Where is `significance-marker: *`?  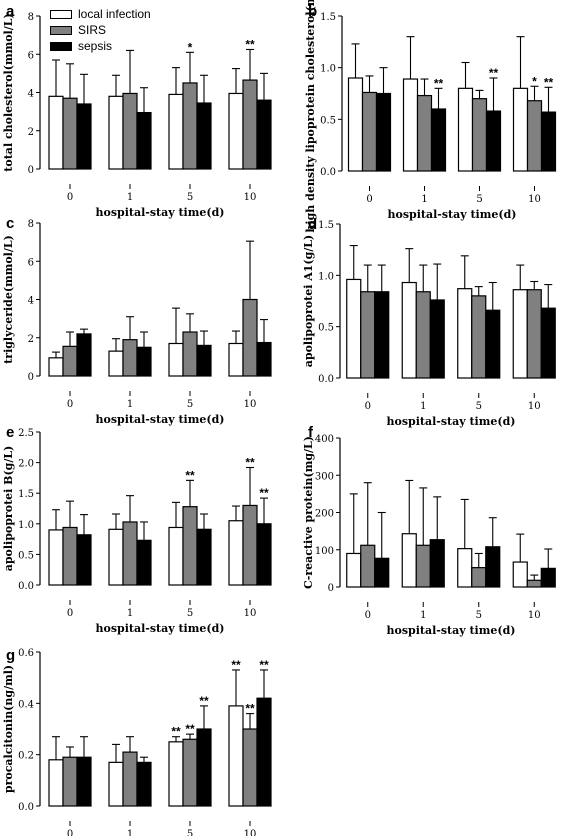 significance-marker: * is located at coordinates (190, 47).